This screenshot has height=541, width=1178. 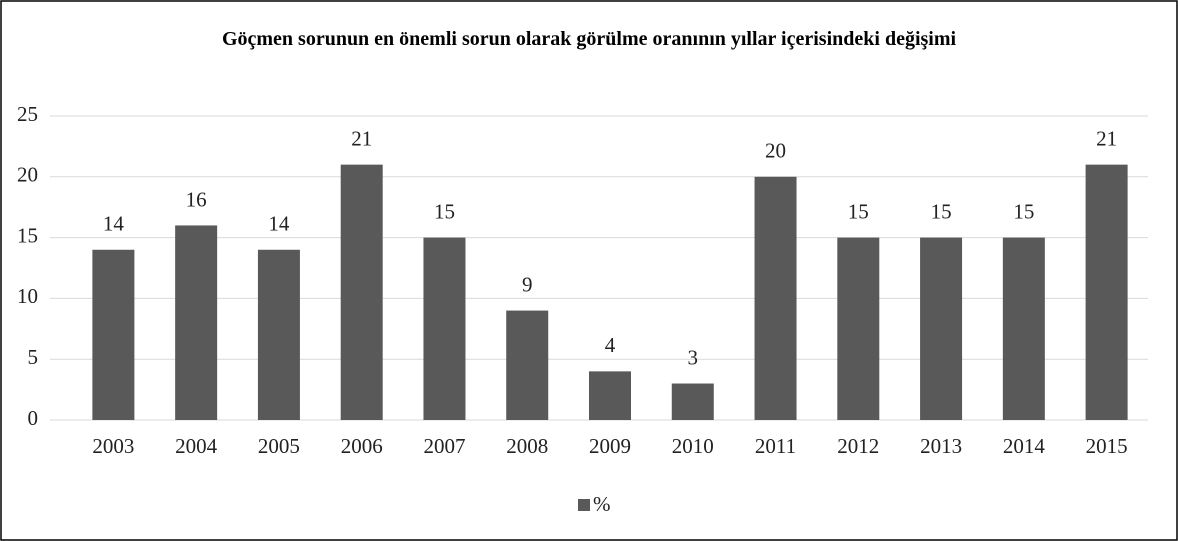 What do you see at coordinates (775, 151) in the screenshot?
I see `data-label: 20` at bounding box center [775, 151].